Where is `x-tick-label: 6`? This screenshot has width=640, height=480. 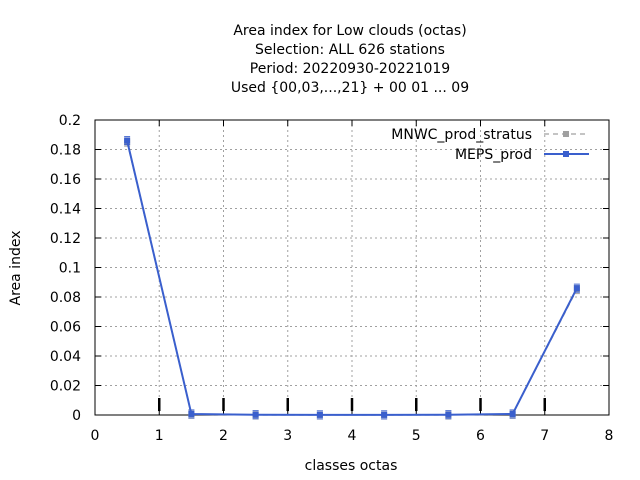
x-tick-label: 6 is located at coordinates (480, 436).